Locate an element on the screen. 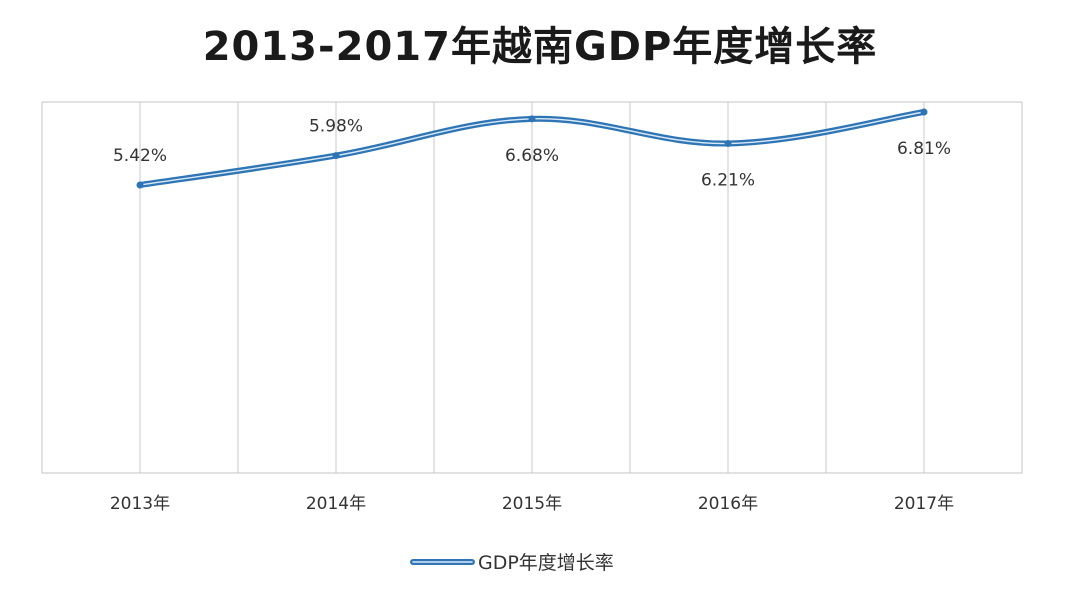  data-labels: 5.42% 5.98% 6.68% 6.21% 6.81% is located at coordinates (532, 154).